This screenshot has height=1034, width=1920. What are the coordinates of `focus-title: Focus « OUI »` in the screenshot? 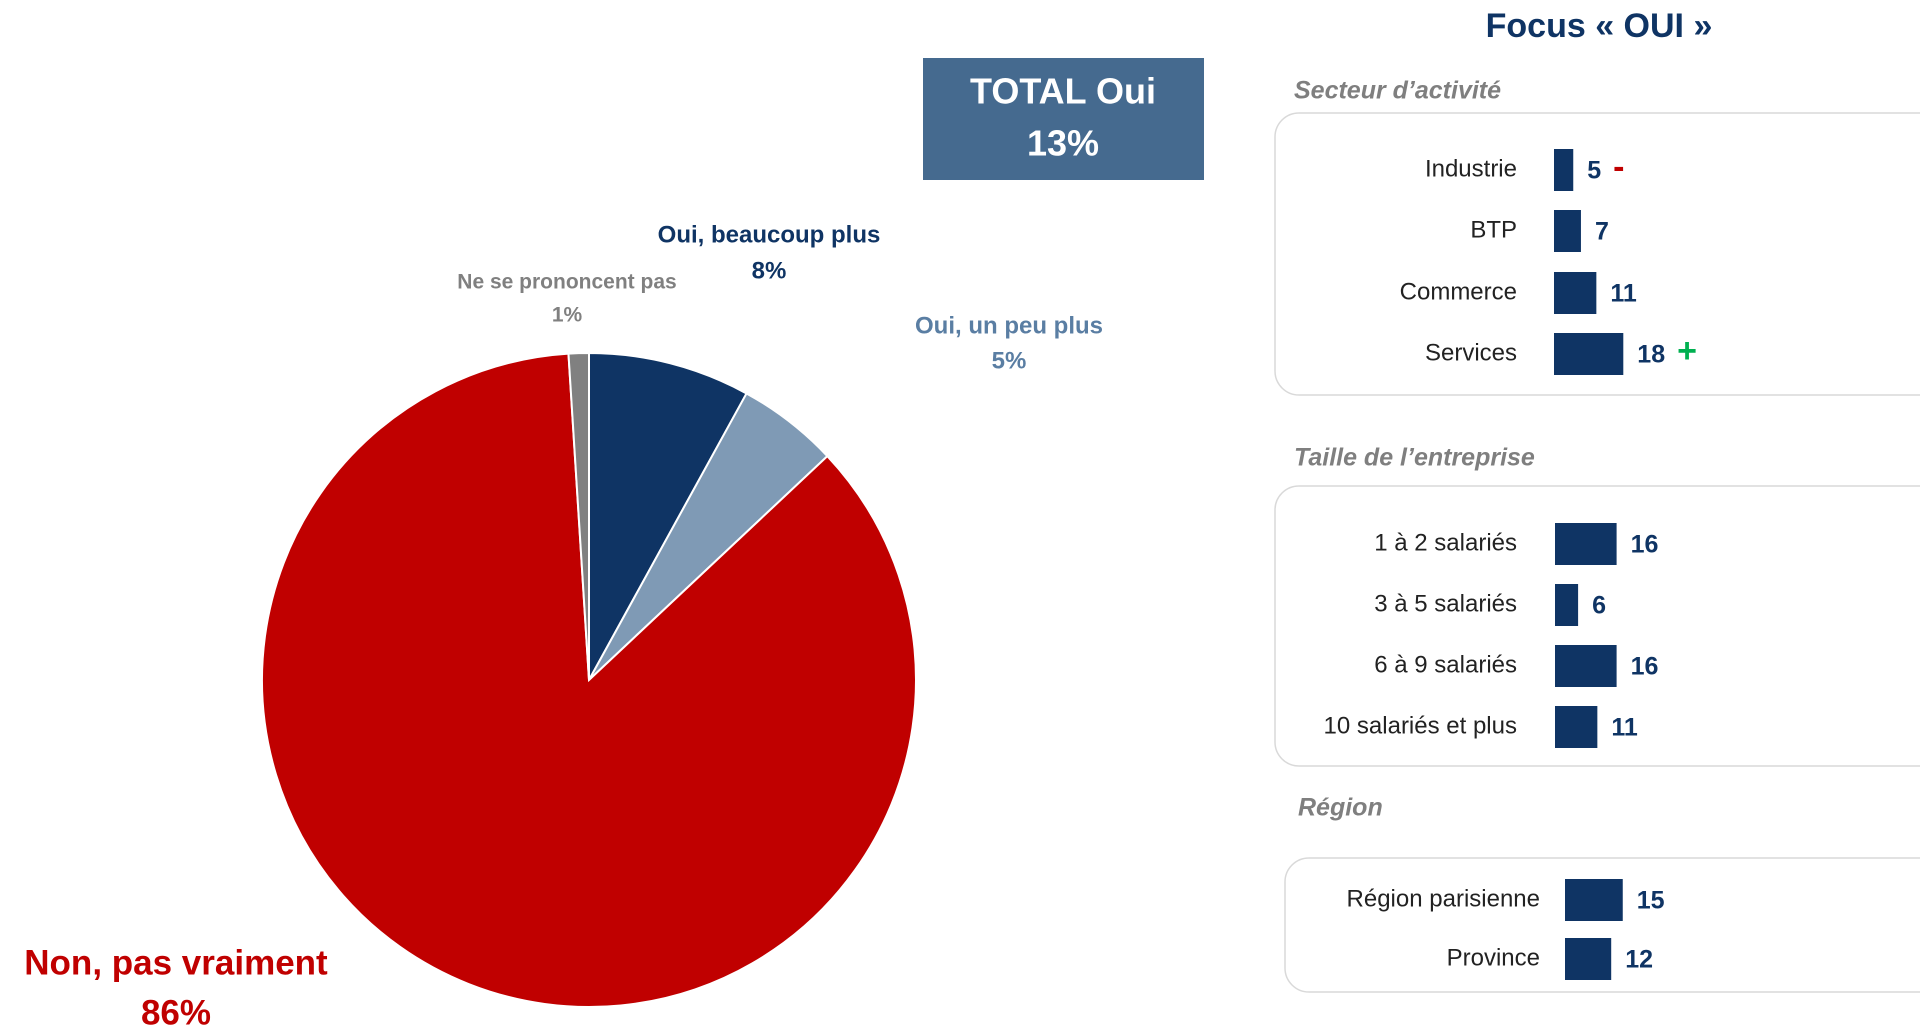 It's located at (1599, 26).